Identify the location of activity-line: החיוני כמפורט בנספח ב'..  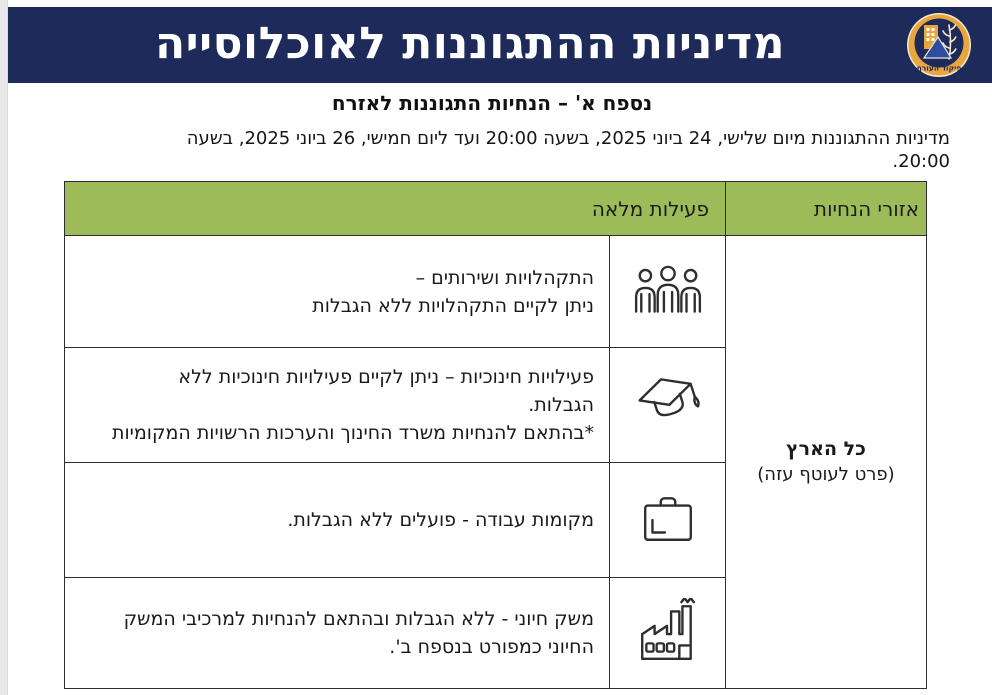
(491, 647).